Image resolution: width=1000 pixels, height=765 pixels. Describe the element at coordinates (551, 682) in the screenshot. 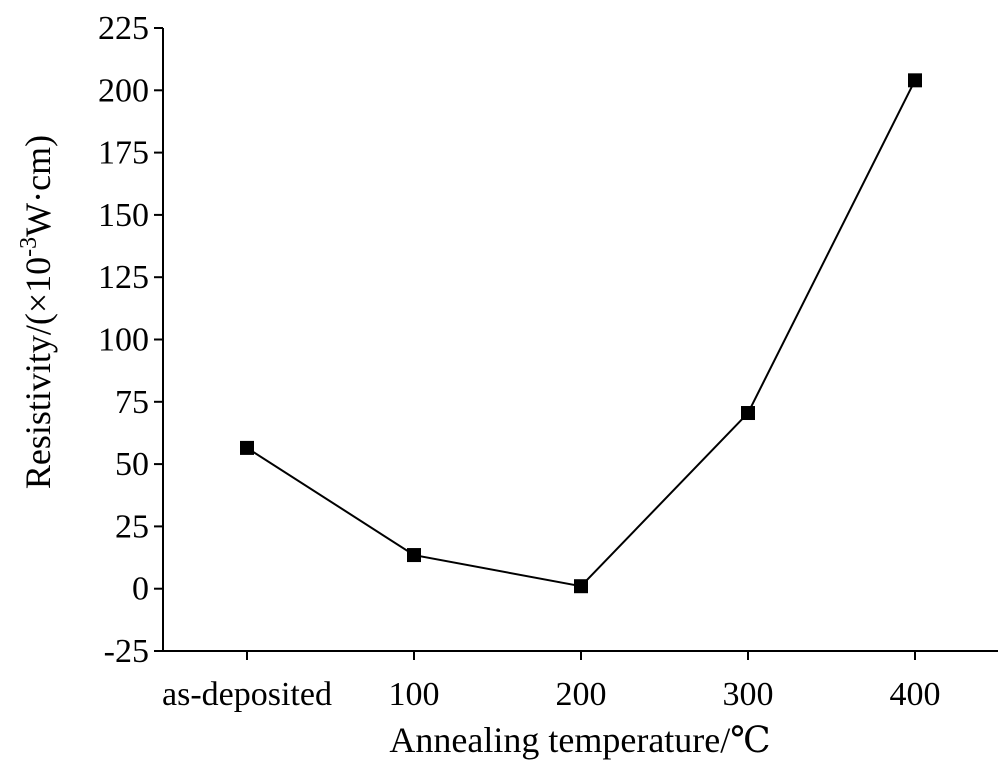

I see `x-axis-ticks: as-deposited 100 200 300 400` at that location.